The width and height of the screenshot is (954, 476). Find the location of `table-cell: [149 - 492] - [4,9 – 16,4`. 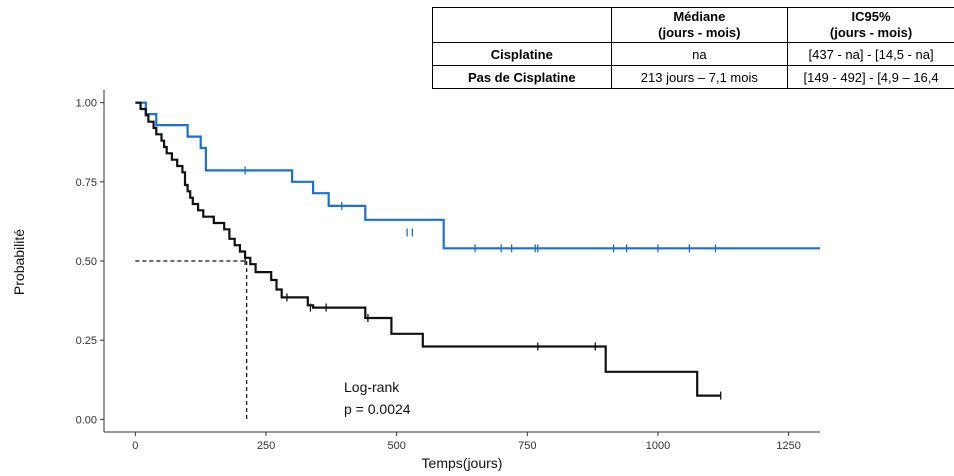

table-cell: [149 - 492] - [4,9 – 16,4 is located at coordinates (870, 77).